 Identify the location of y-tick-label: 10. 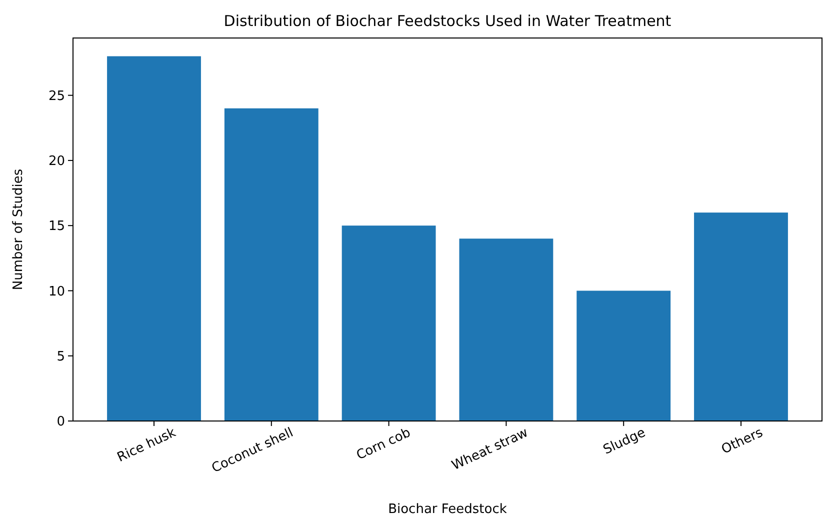
(56, 292).